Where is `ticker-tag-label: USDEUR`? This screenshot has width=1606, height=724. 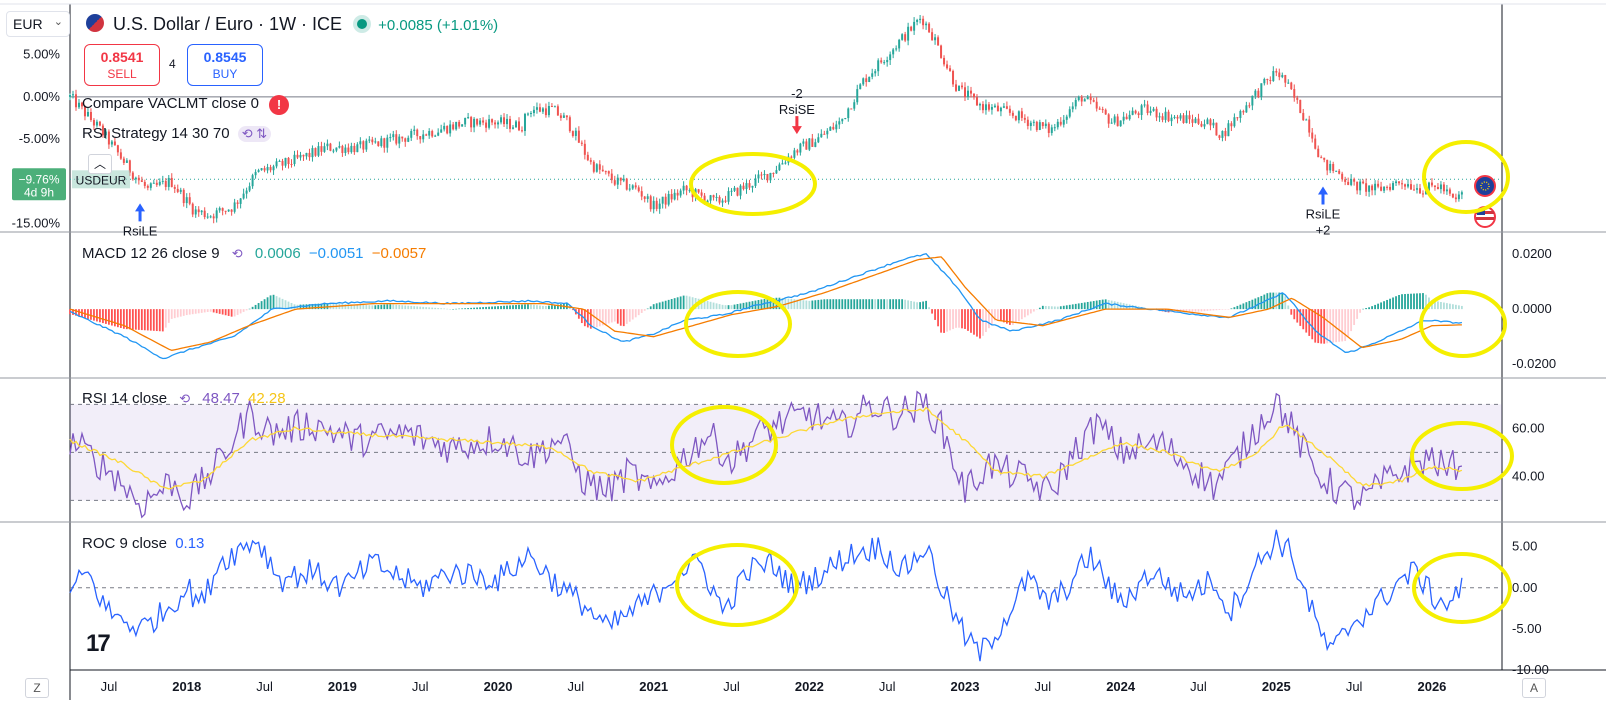 ticker-tag-label: USDEUR is located at coordinates (101, 180).